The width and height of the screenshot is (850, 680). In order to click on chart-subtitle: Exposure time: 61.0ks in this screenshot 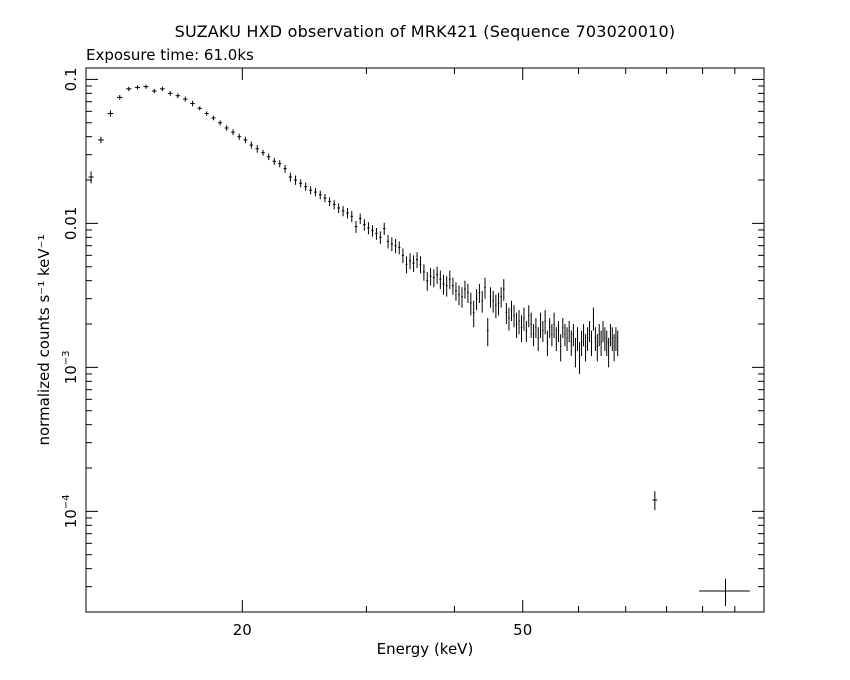, I will do `click(170, 55)`.